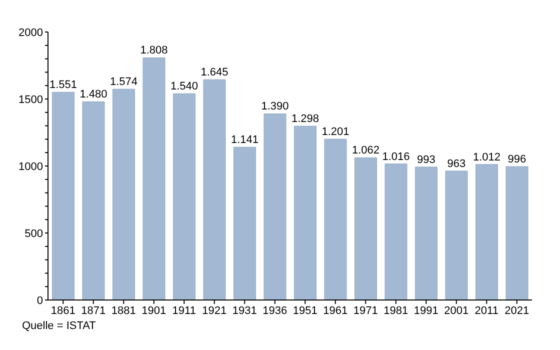 Image resolution: width=560 pixels, height=350 pixels. What do you see at coordinates (184, 86) in the screenshot?
I see `data-label: 1.540` at bounding box center [184, 86].